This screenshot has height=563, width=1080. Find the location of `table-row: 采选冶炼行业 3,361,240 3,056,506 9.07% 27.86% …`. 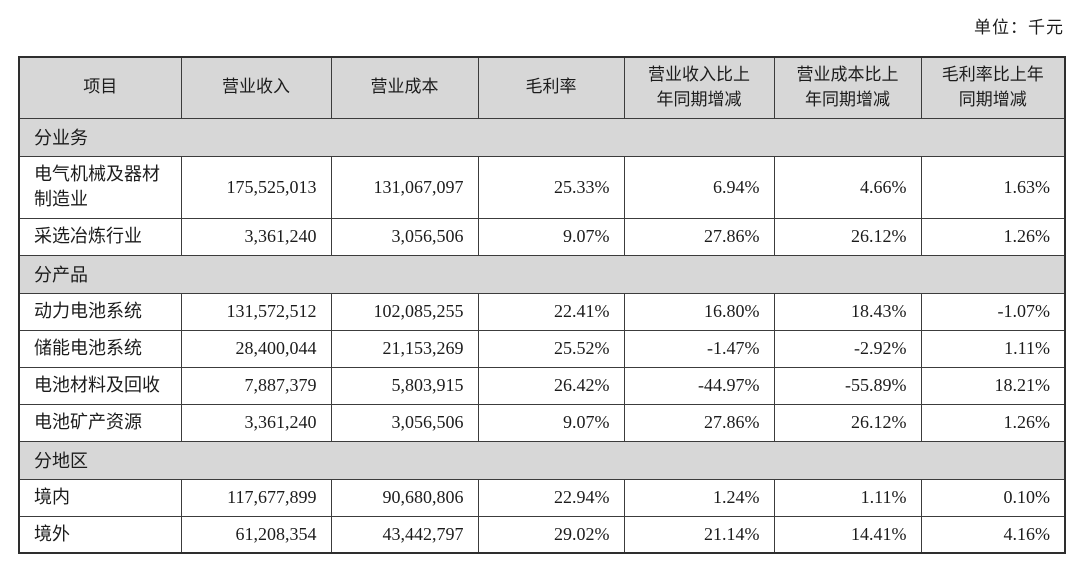

table-row: 采选冶炼行业 3,361,240 3,056,506 9.07% 27.86% … is located at coordinates (542, 236).